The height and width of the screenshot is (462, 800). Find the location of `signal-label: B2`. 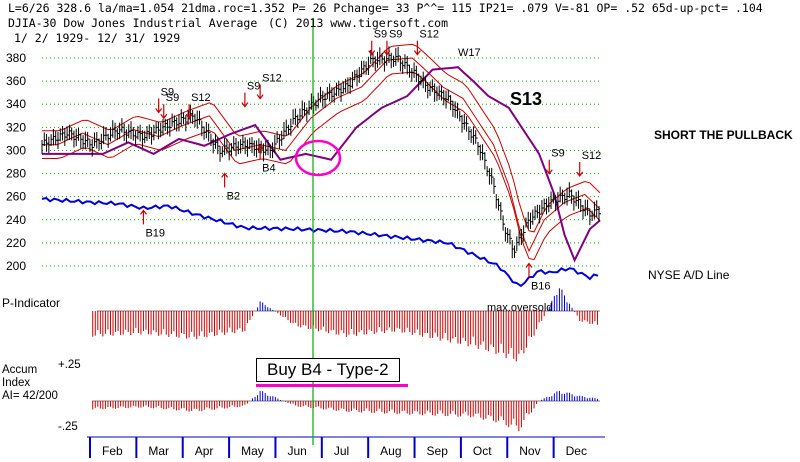

signal-label: B2 is located at coordinates (233, 196).